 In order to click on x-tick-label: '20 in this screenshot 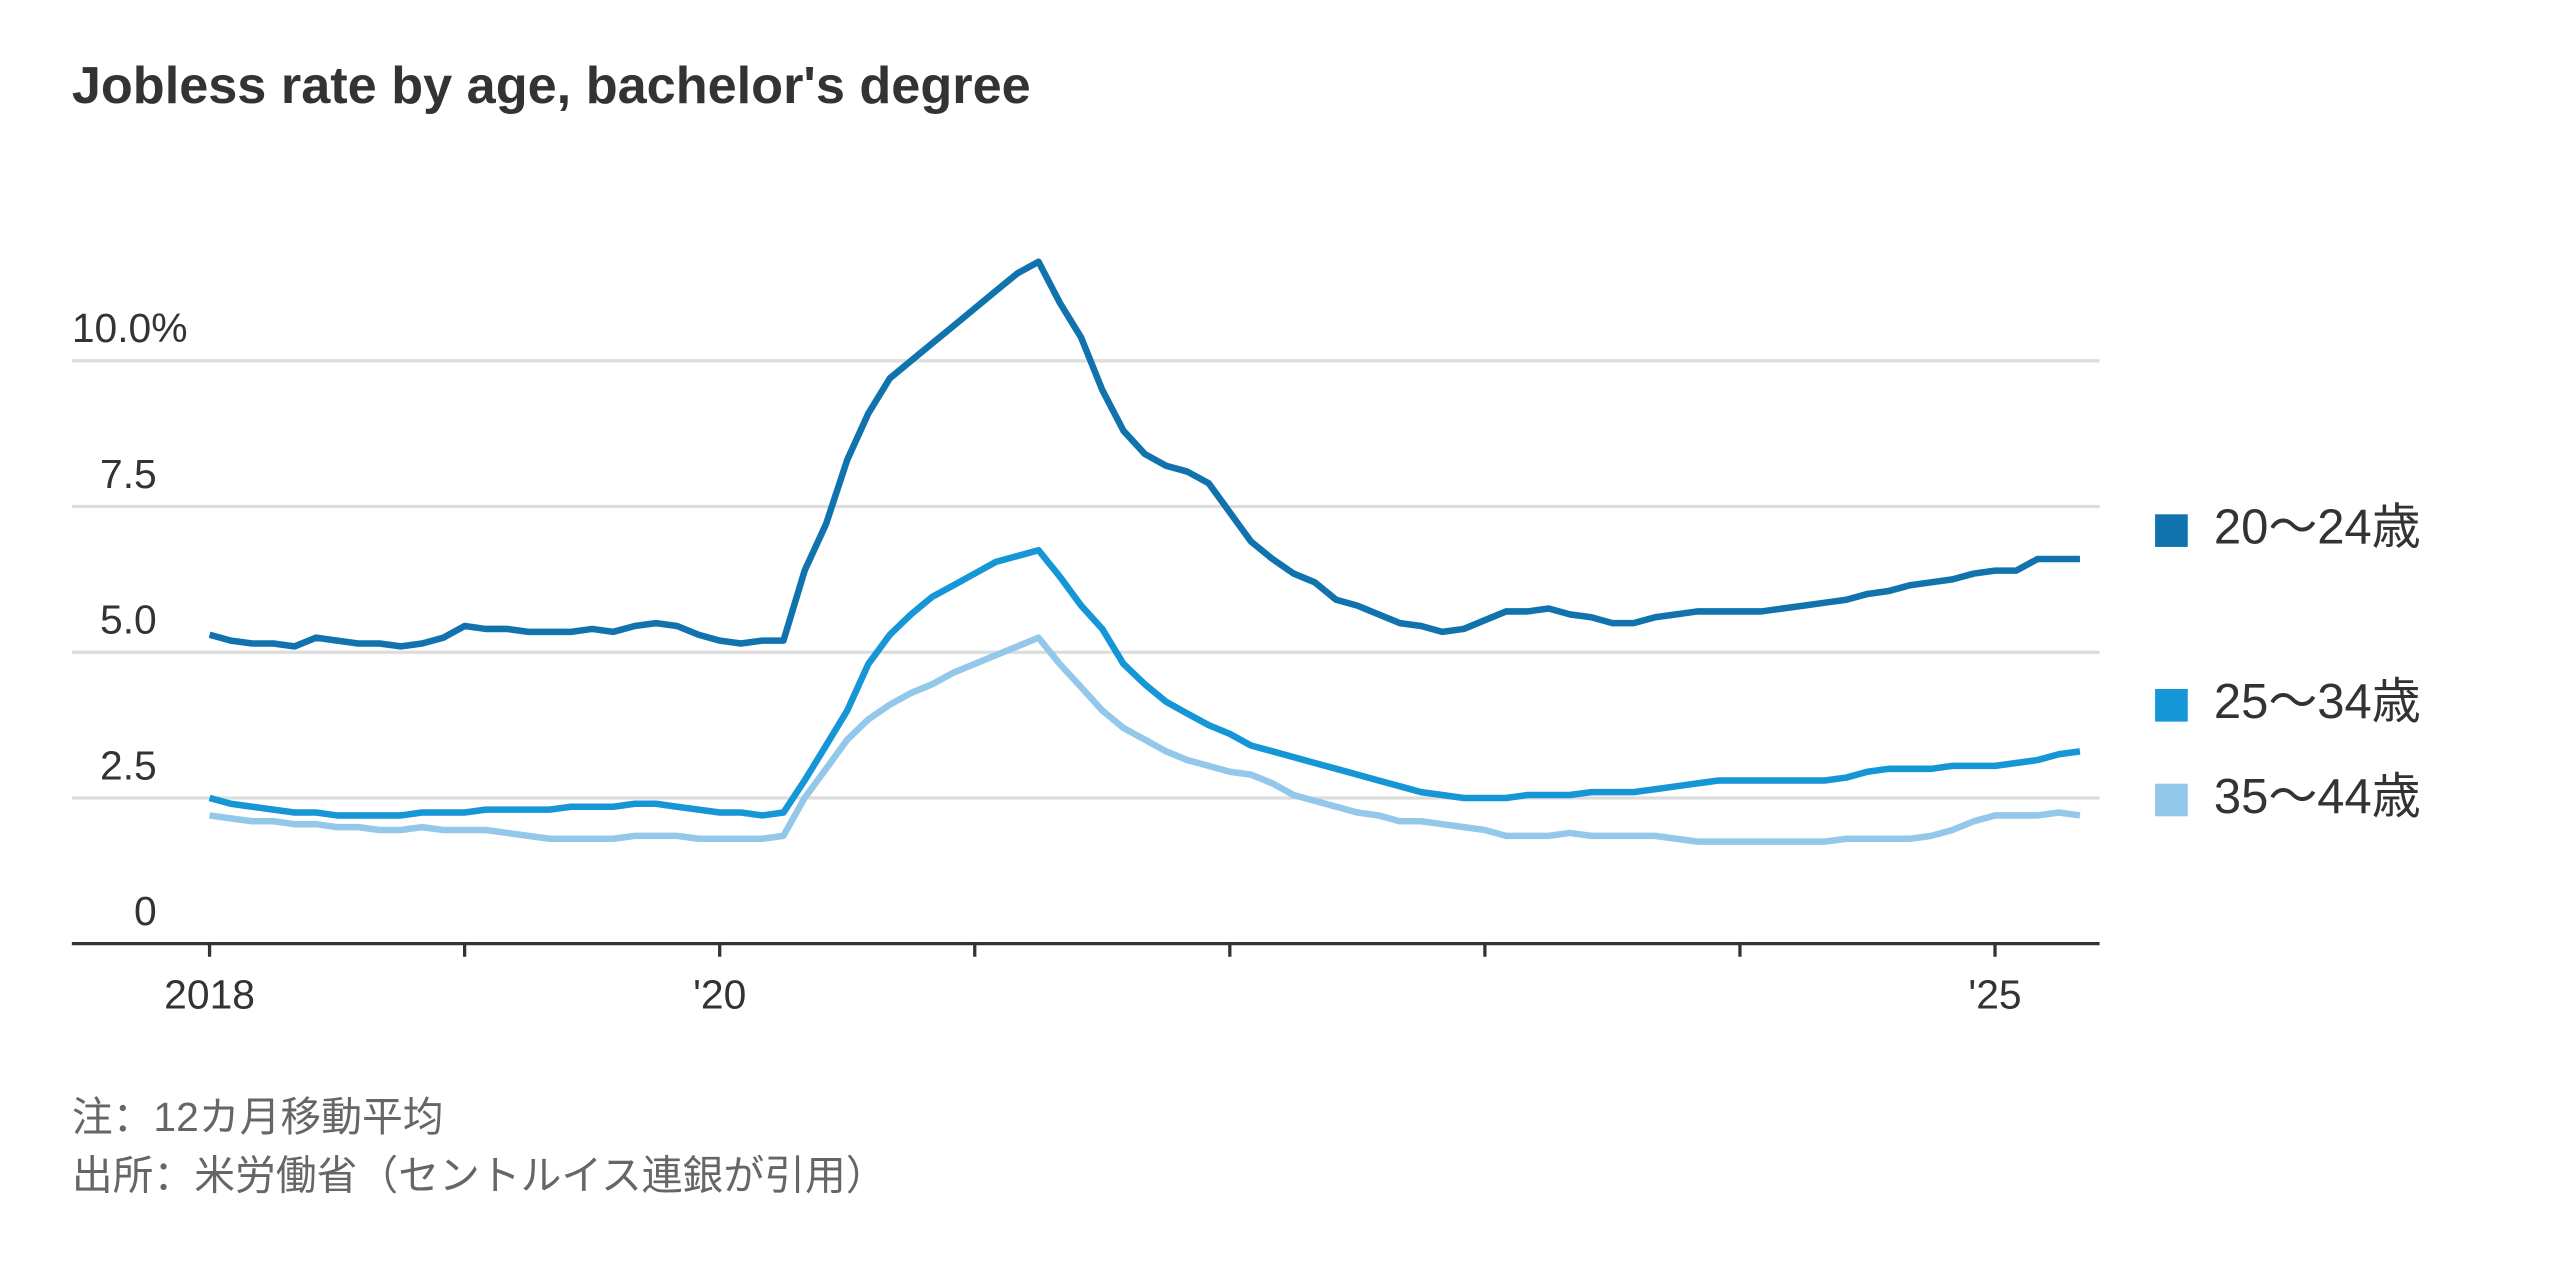, I will do `click(719, 994)`.